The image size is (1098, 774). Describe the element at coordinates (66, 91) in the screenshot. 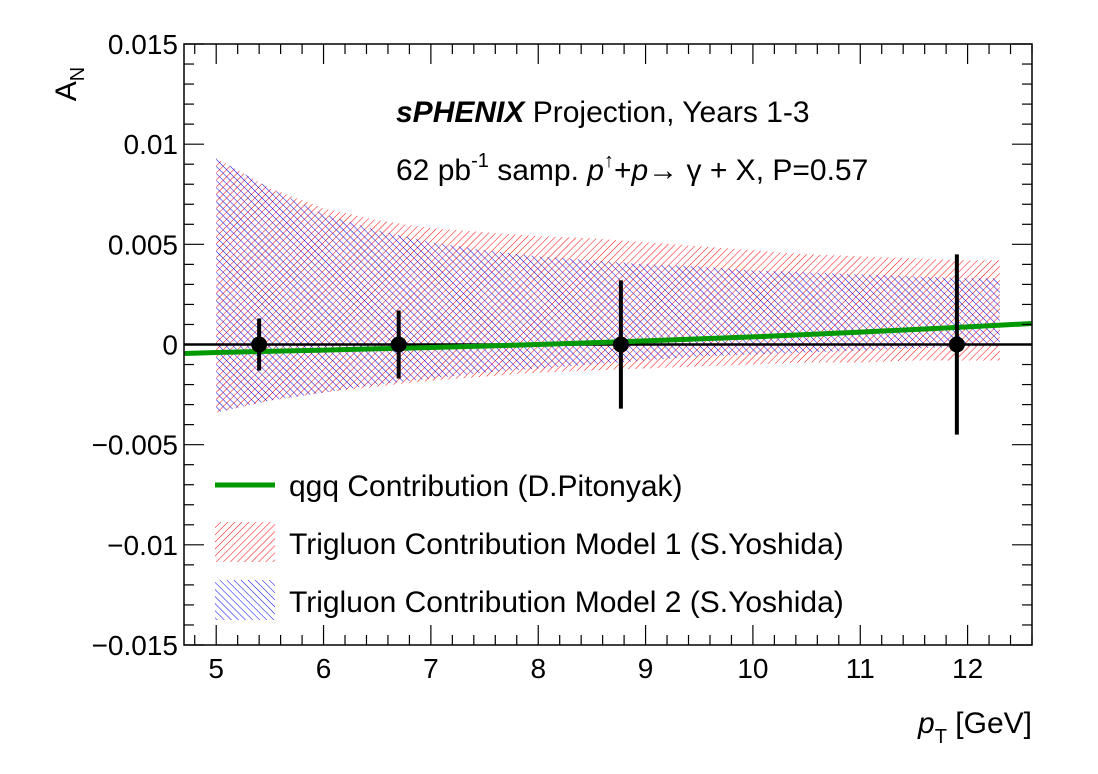

I see `y-axis-label-main: A` at that location.